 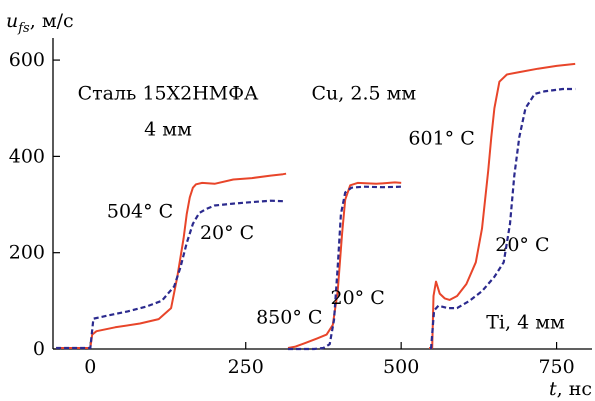 I want to click on x-tick-label: 500, so click(x=401, y=367).